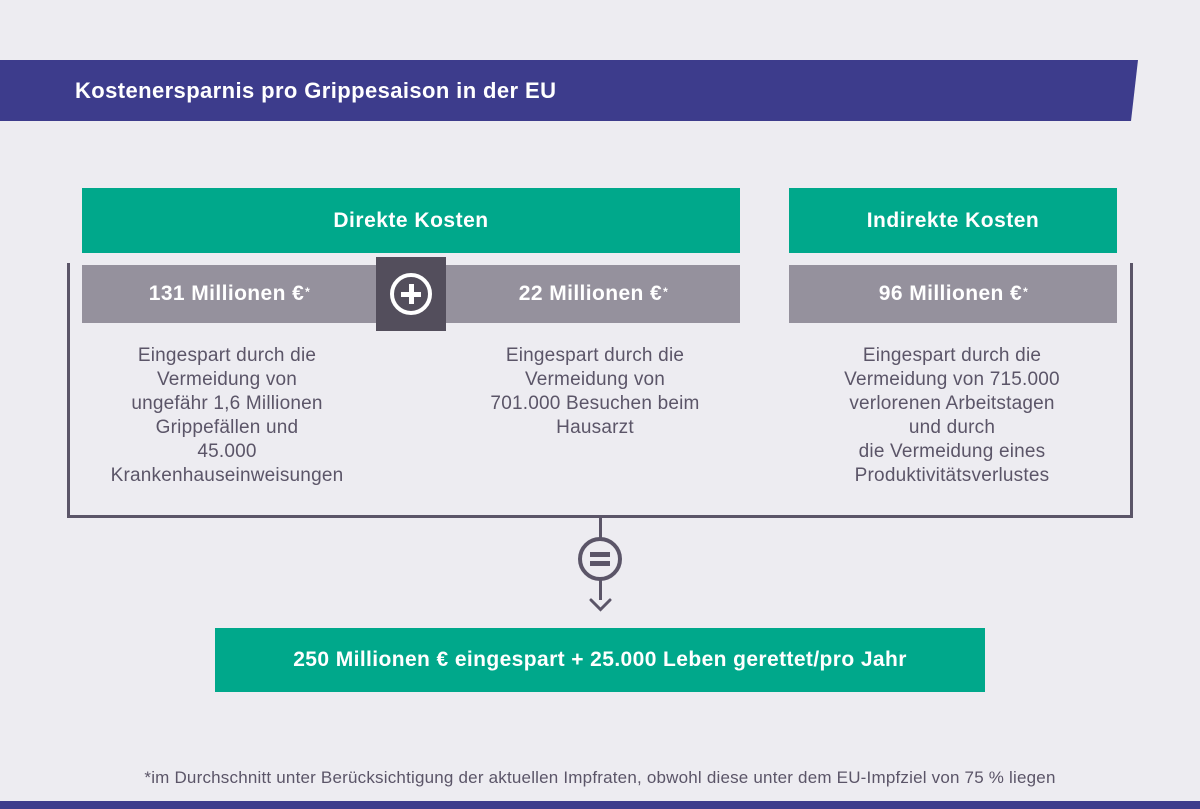 This screenshot has width=1200, height=809. Describe the element at coordinates (600, 516) in the screenshot. I see `bracket-bottom-line` at that location.